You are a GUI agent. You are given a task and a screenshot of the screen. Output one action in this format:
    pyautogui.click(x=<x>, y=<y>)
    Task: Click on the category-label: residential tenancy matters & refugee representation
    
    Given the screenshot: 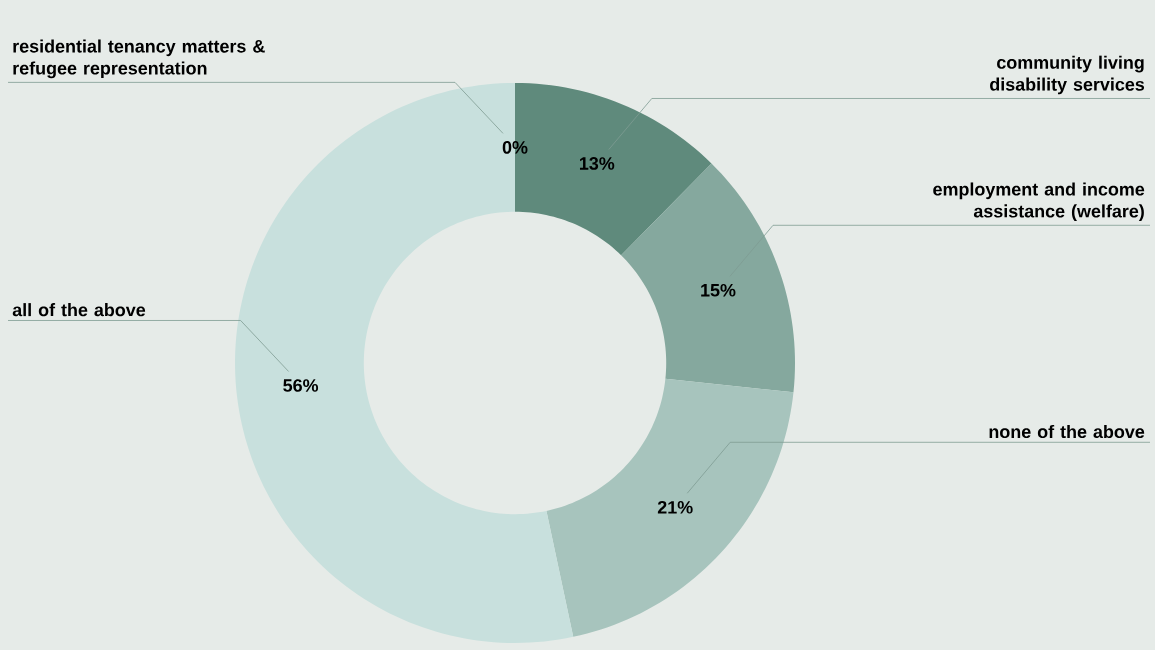 What is the action you would take?
    pyautogui.click(x=139, y=59)
    